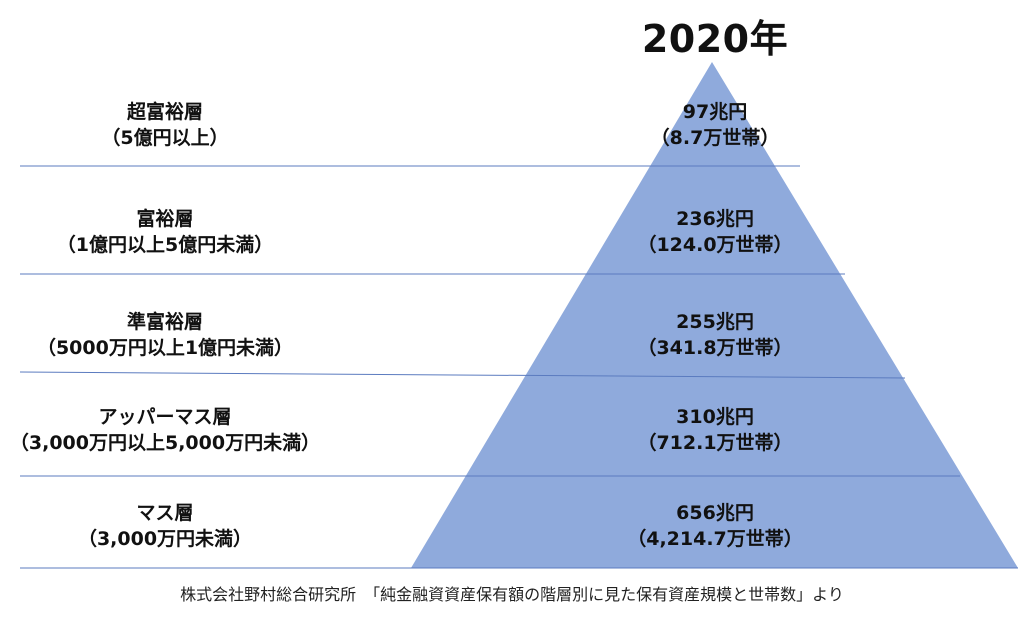 The width and height of the screenshot is (1024, 620). What do you see at coordinates (715, 348) in the screenshot?
I see `tier-households: （341.8万世帯）` at bounding box center [715, 348].